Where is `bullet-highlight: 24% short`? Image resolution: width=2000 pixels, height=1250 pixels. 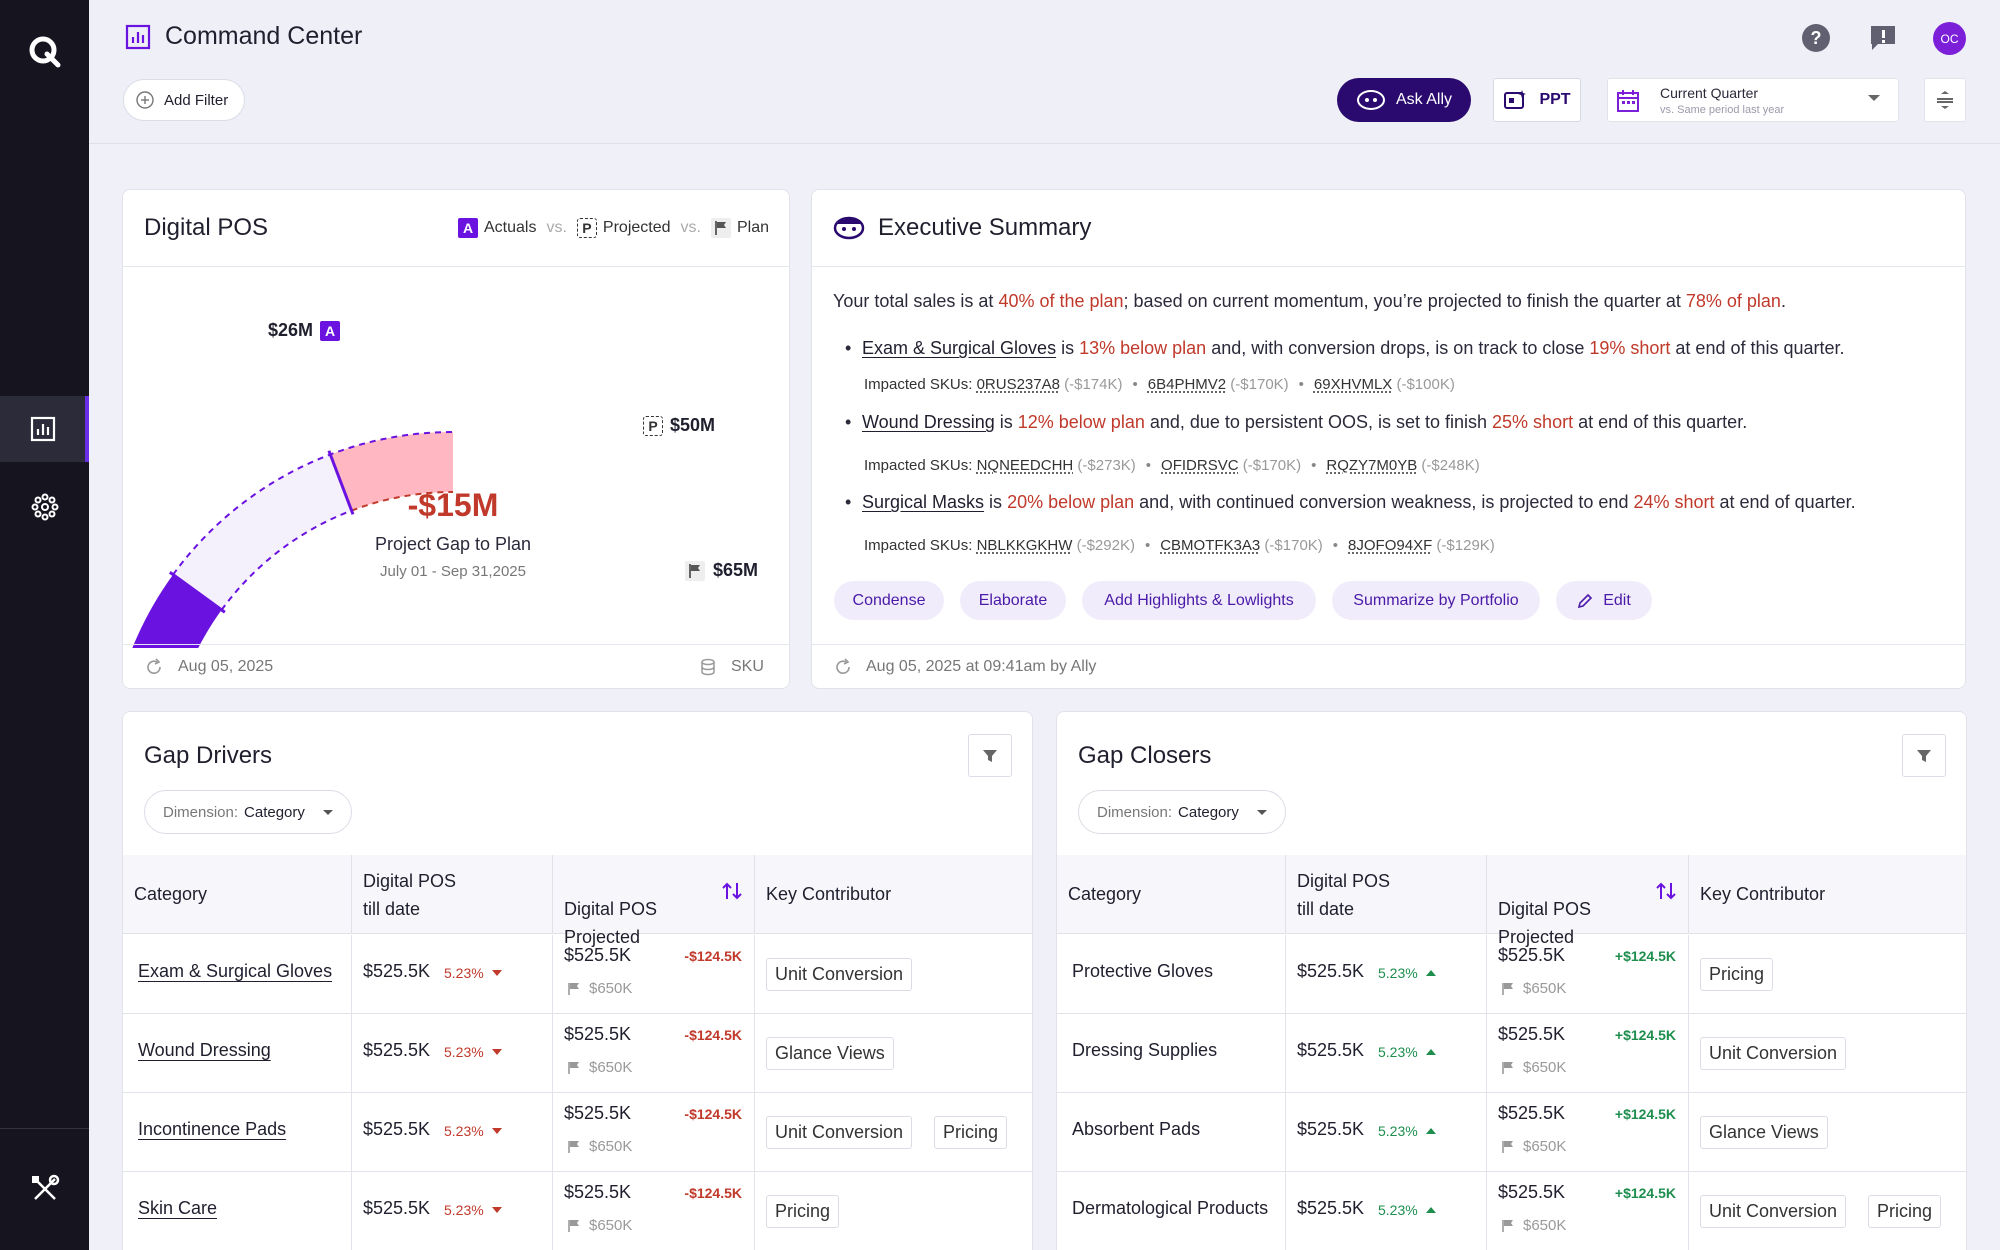
bullet-highlight: 24% short is located at coordinates (1674, 502).